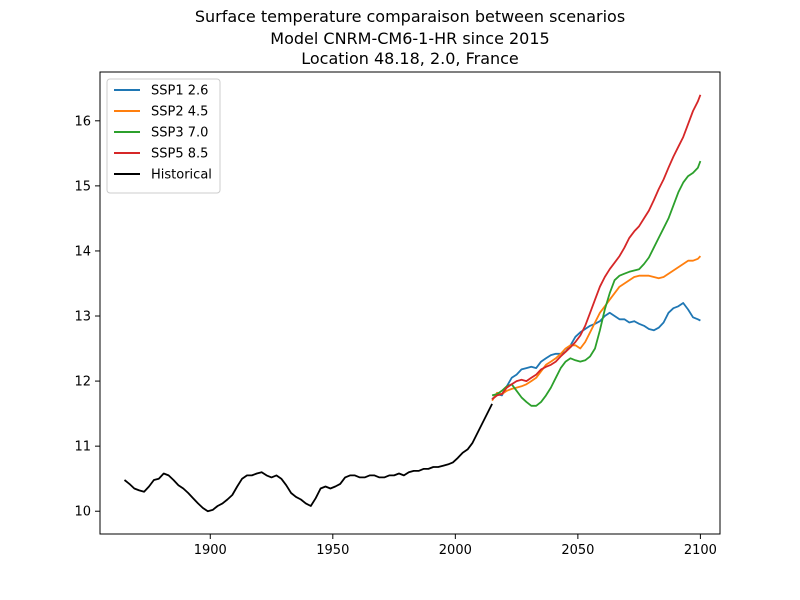 This screenshot has height=600, width=800. What do you see at coordinates (410, 38) in the screenshot?
I see `chart-title-line-2: Model CNRM-CM6-1-HR since 2015` at bounding box center [410, 38].